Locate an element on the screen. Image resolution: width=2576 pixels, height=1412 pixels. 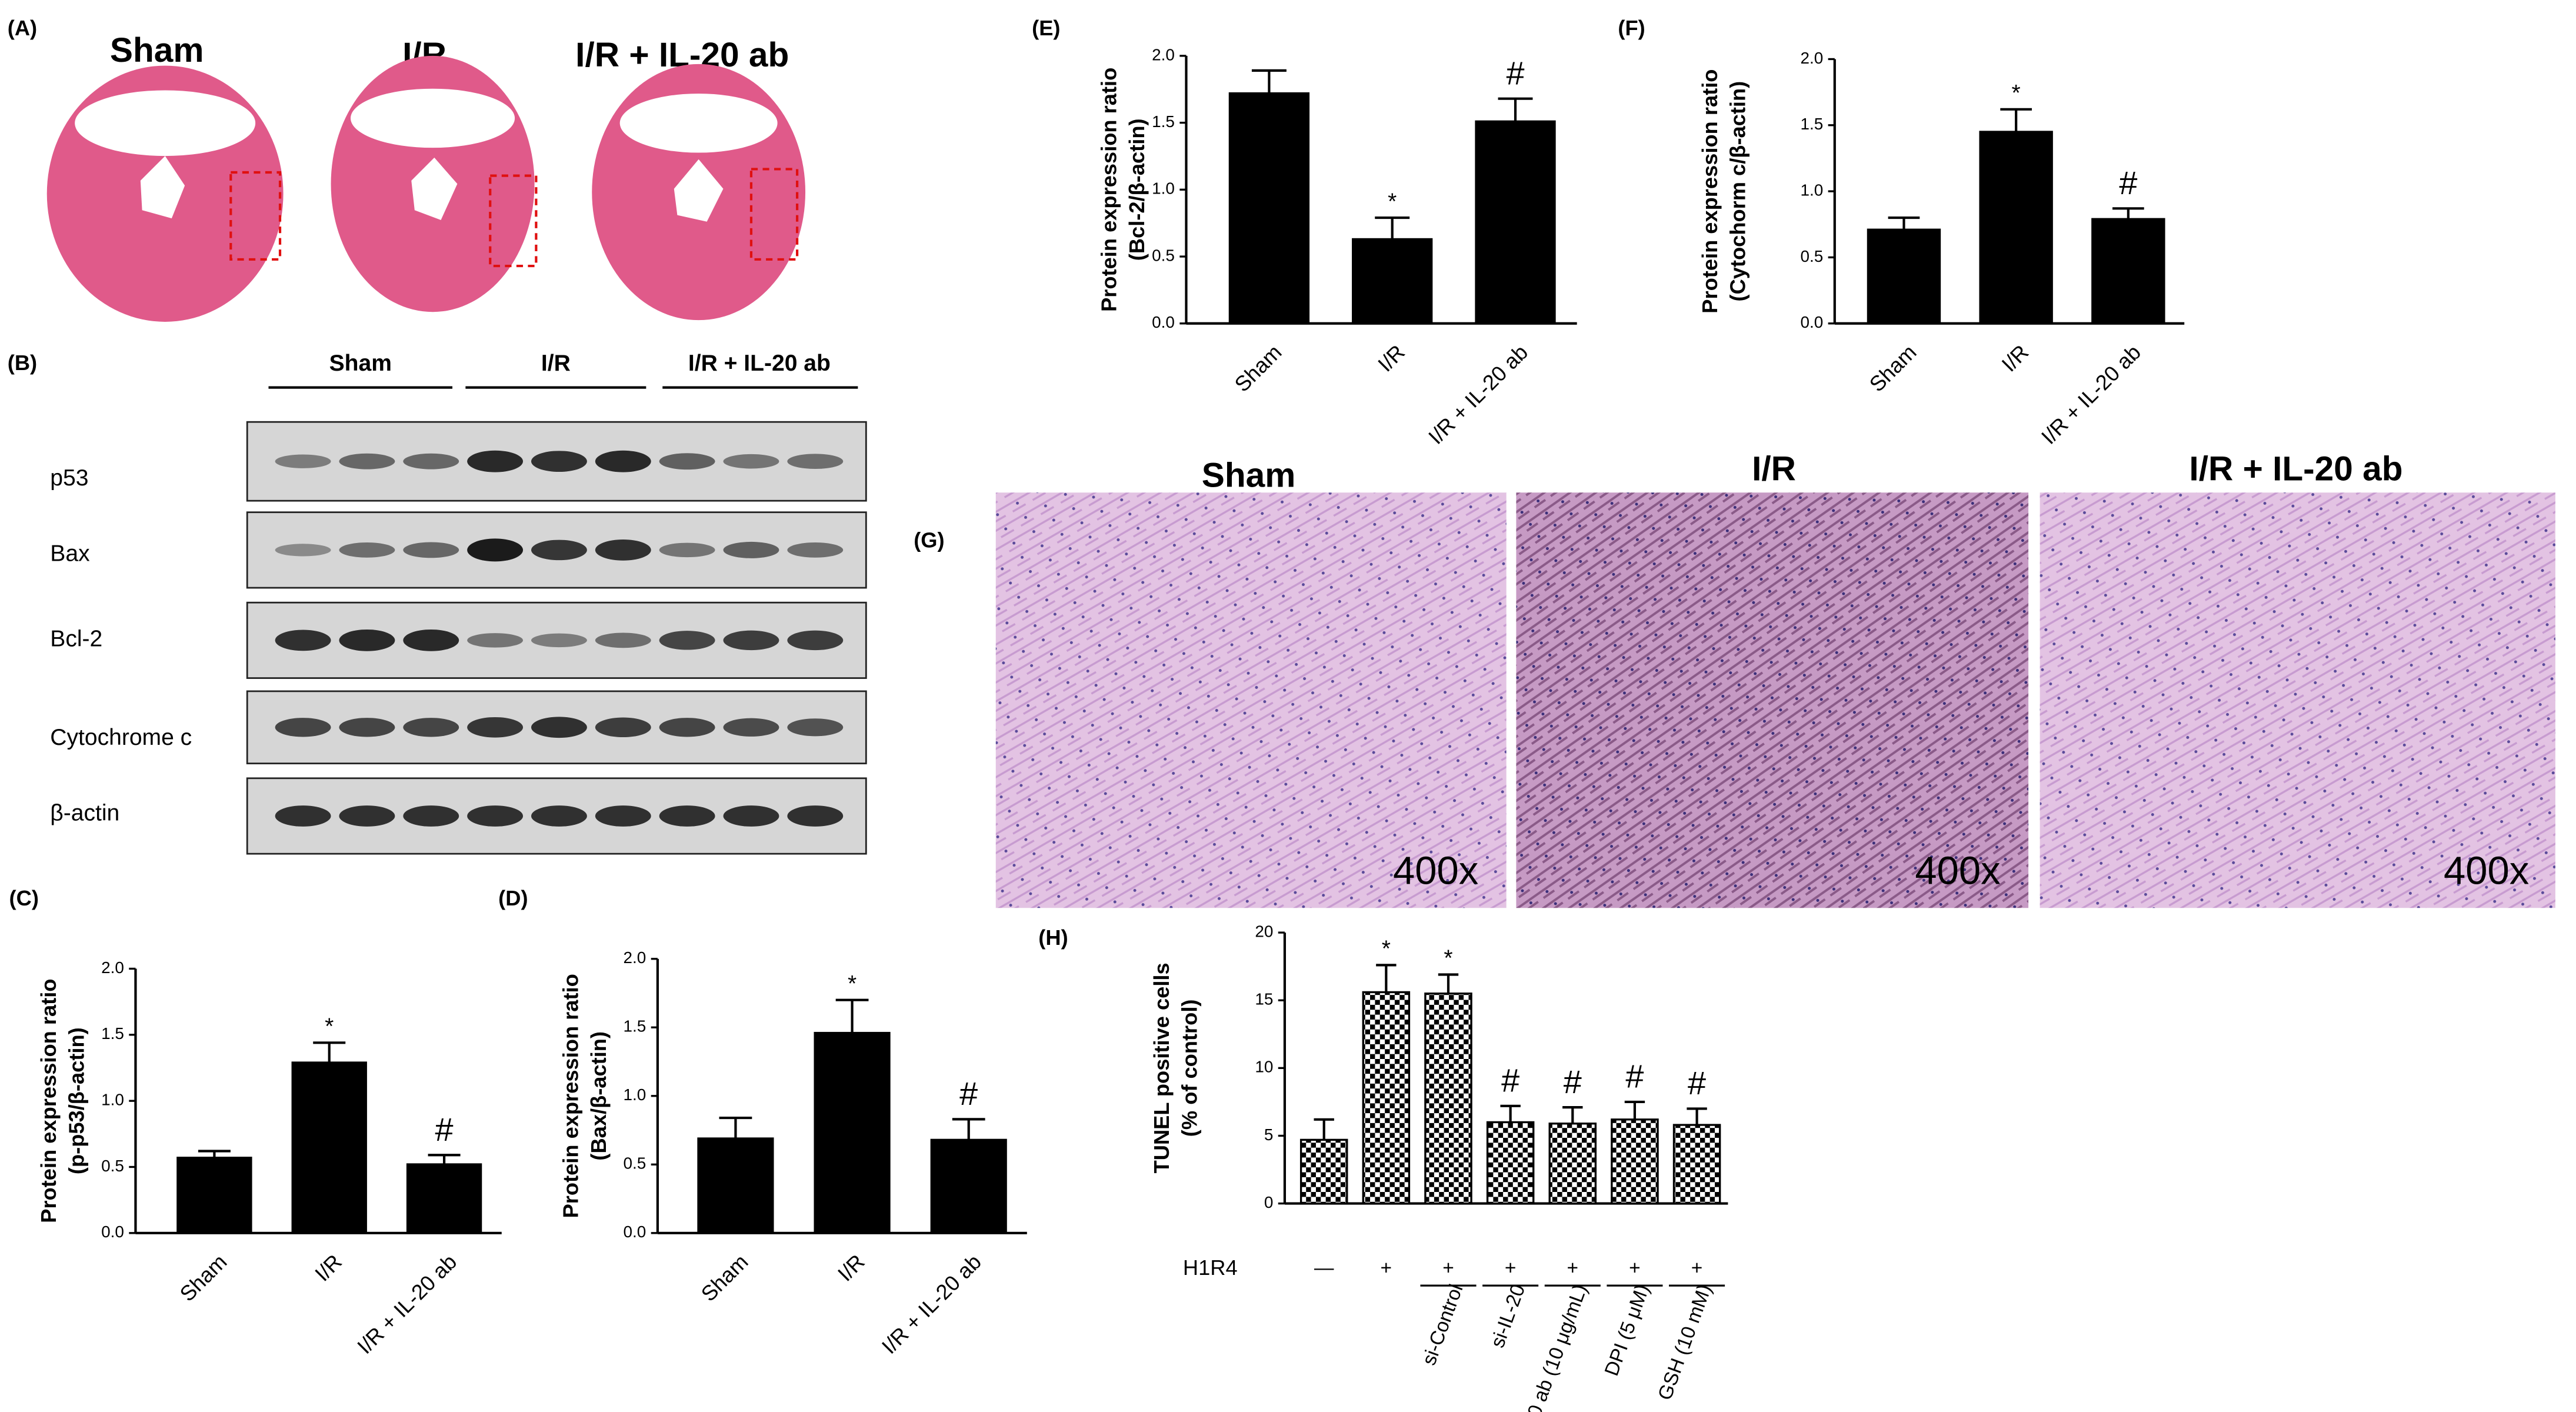
panel-label: (E) is located at coordinates (1046, 28).